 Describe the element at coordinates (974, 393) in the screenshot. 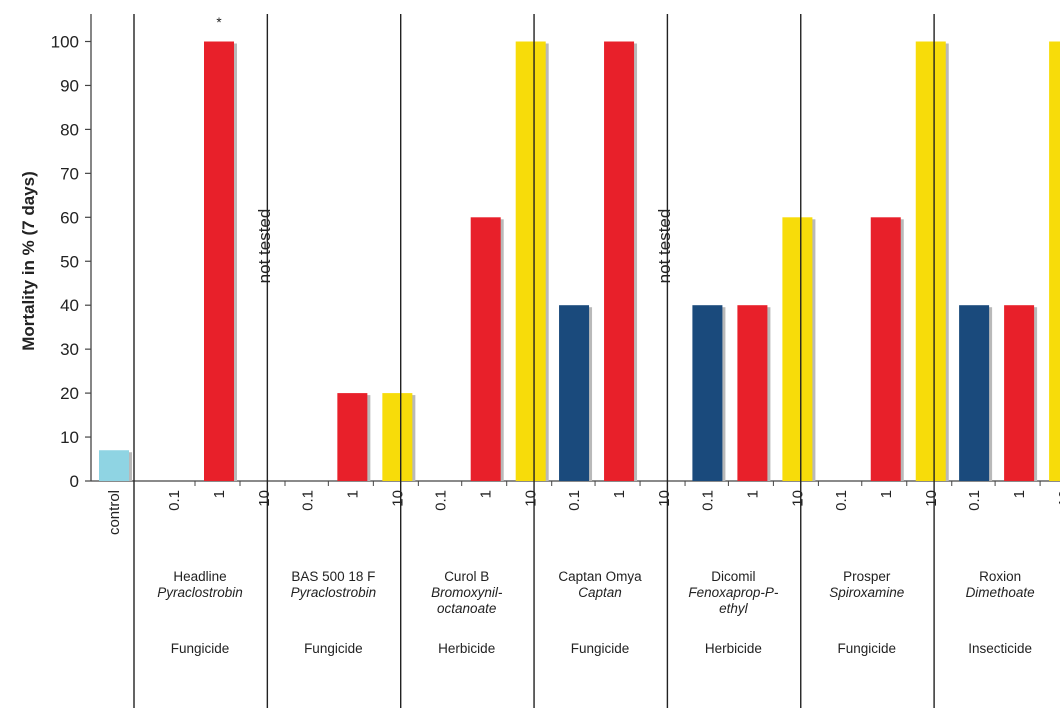

I see `bar-roxion-0.1` at that location.